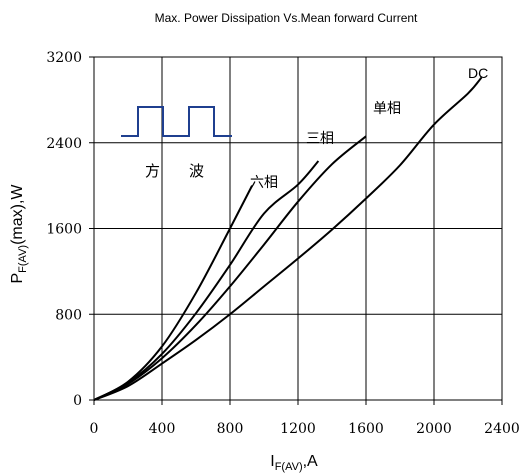  I want to click on x-axis-label: IF(AV),A, so click(294, 463).